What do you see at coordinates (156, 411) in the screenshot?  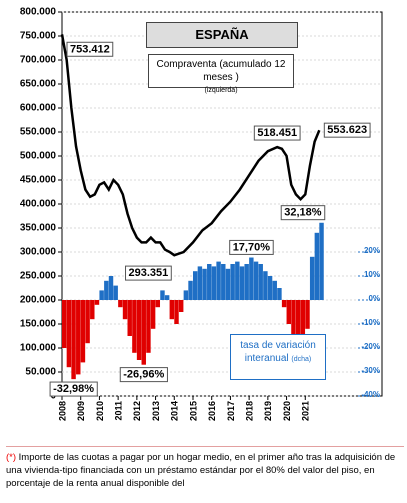 I see `x-tick-label: 2013` at bounding box center [156, 411].